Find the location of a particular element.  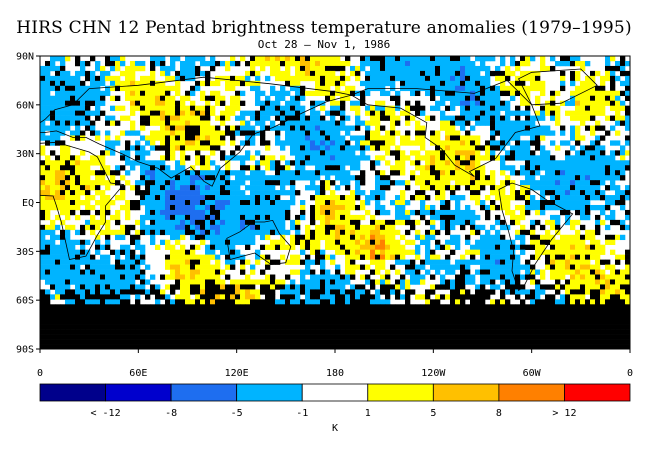

colorbar-tick-label: > 12 is located at coordinates (564, 413).